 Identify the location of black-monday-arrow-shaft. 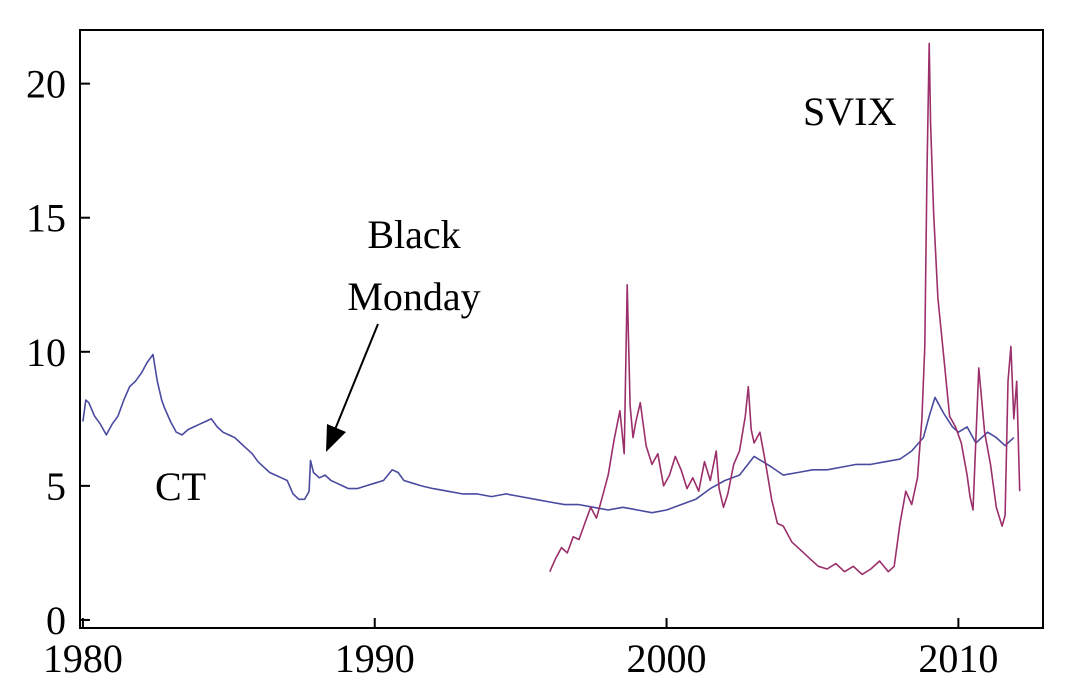
(356, 378).